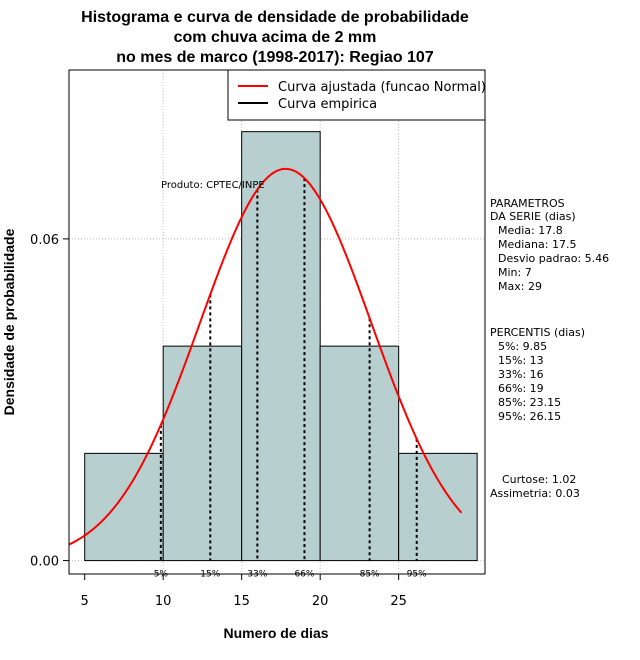 This screenshot has height=660, width=640. What do you see at coordinates (275, 57) in the screenshot?
I see `chart-title-line-3: no mes de marco (1998-2017): Regiao 107` at bounding box center [275, 57].